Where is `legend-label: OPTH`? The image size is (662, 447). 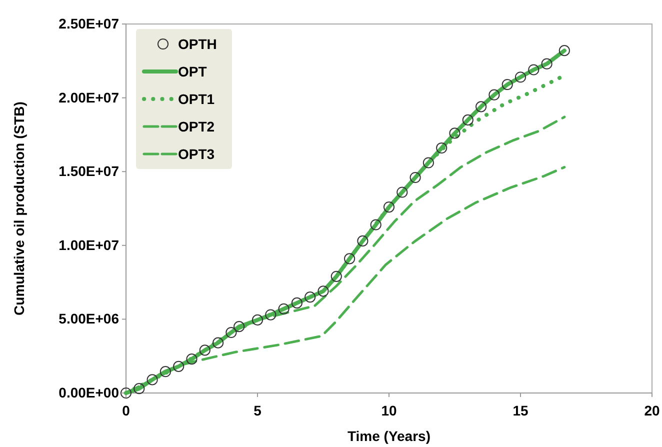
legend-label: OPTH is located at coordinates (197, 44).